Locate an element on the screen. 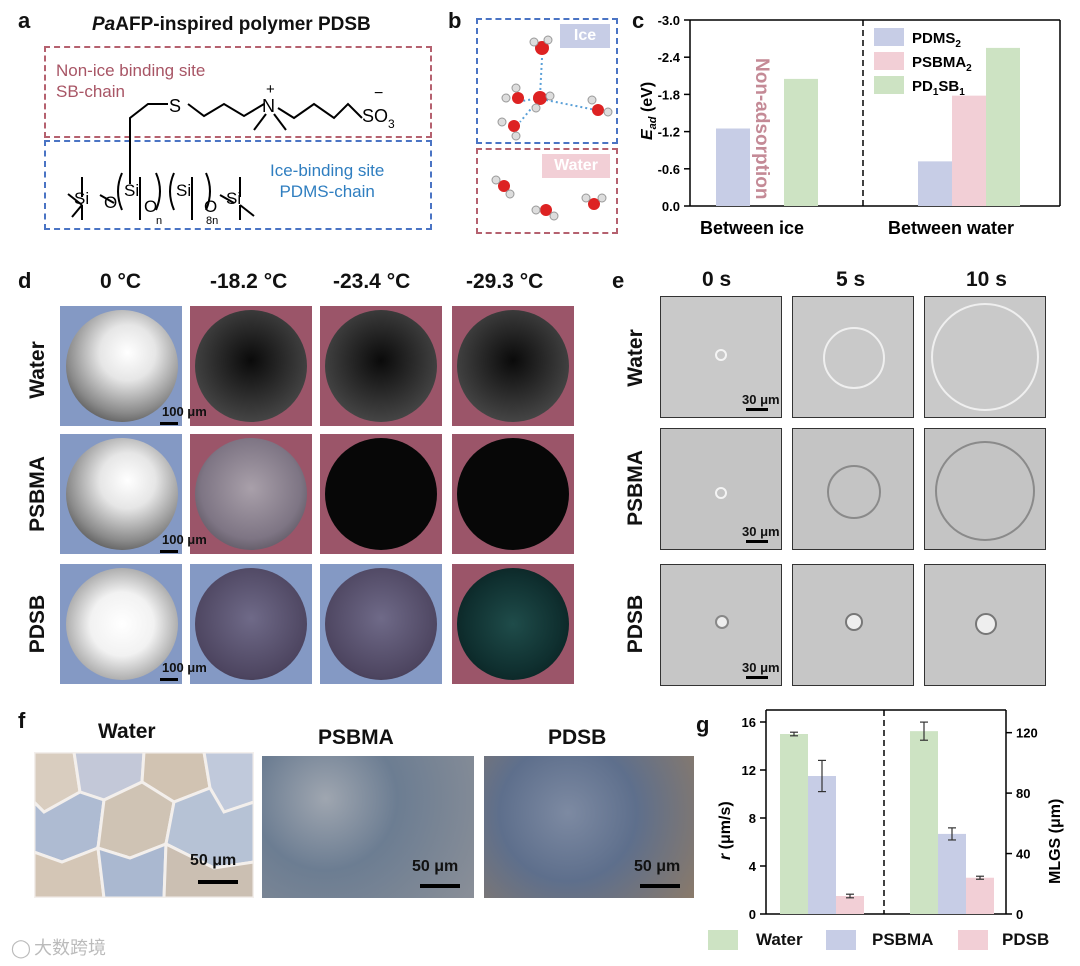 This screenshot has height=966, width=1080. ice-box is located at coordinates (547, 81).